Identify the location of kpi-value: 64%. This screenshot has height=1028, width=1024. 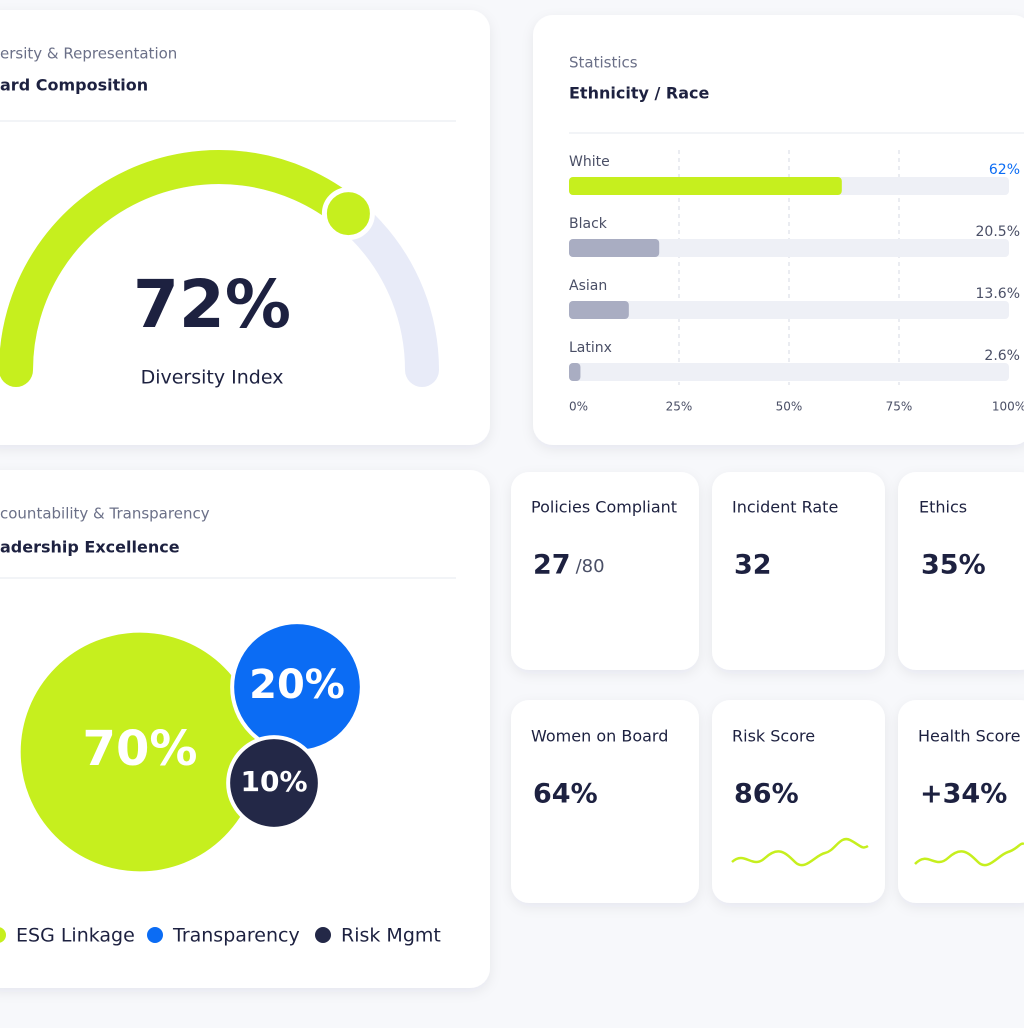
(565, 794).